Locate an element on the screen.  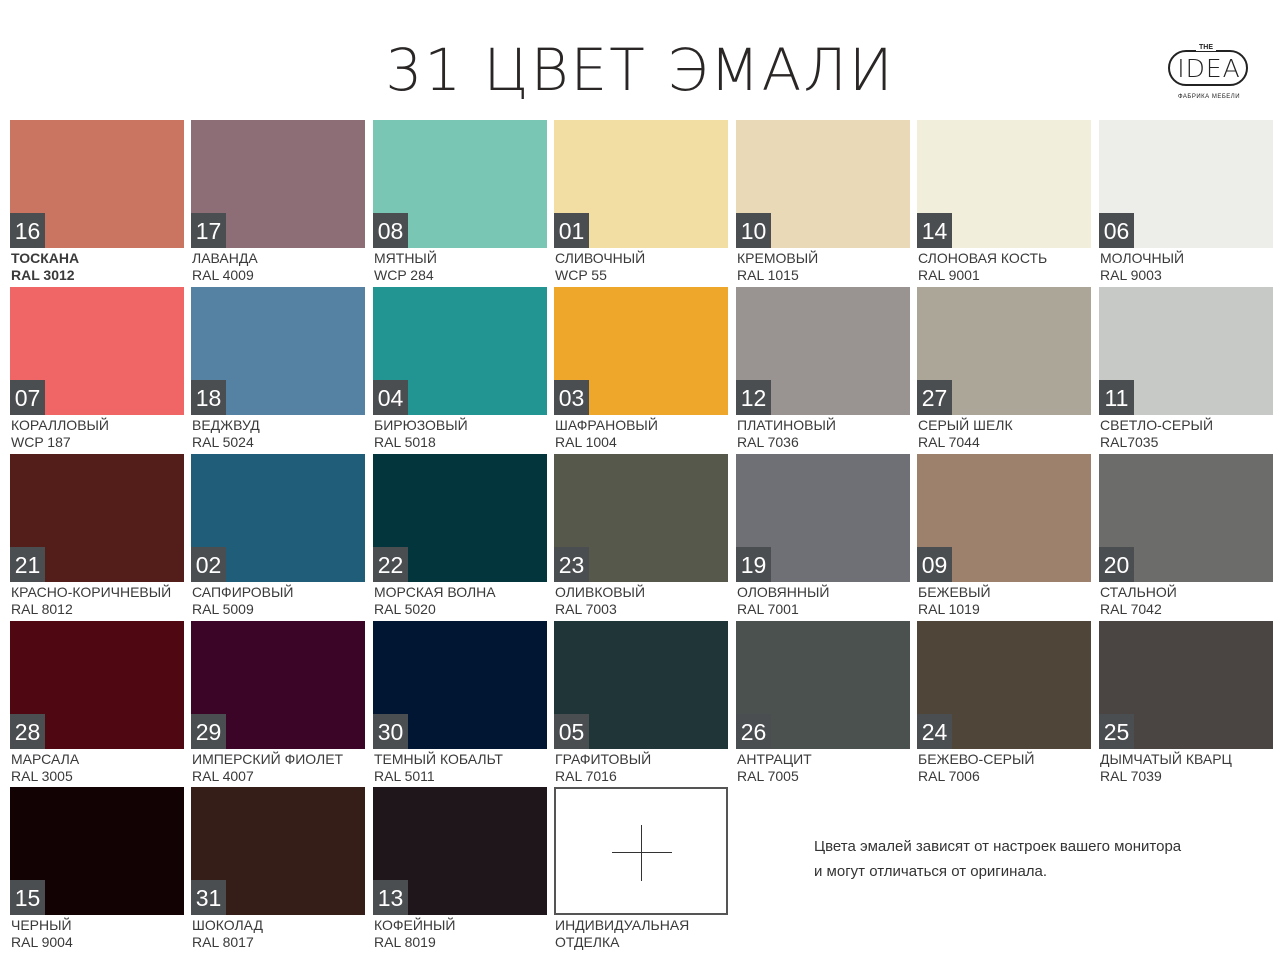
color-swatch: 30 is located at coordinates (460, 685).